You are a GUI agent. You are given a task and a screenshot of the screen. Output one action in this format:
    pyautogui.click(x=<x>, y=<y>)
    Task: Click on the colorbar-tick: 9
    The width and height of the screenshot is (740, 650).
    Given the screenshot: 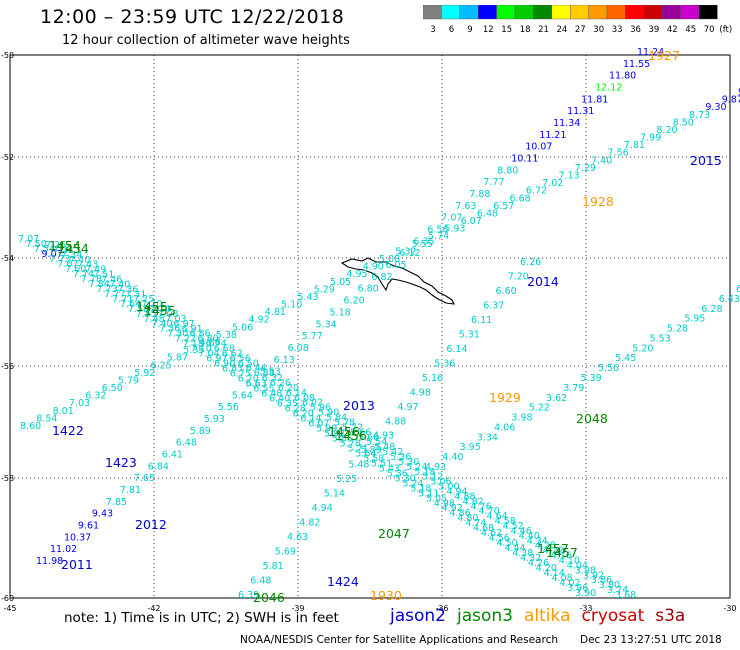 What is the action you would take?
    pyautogui.click(x=469, y=30)
    